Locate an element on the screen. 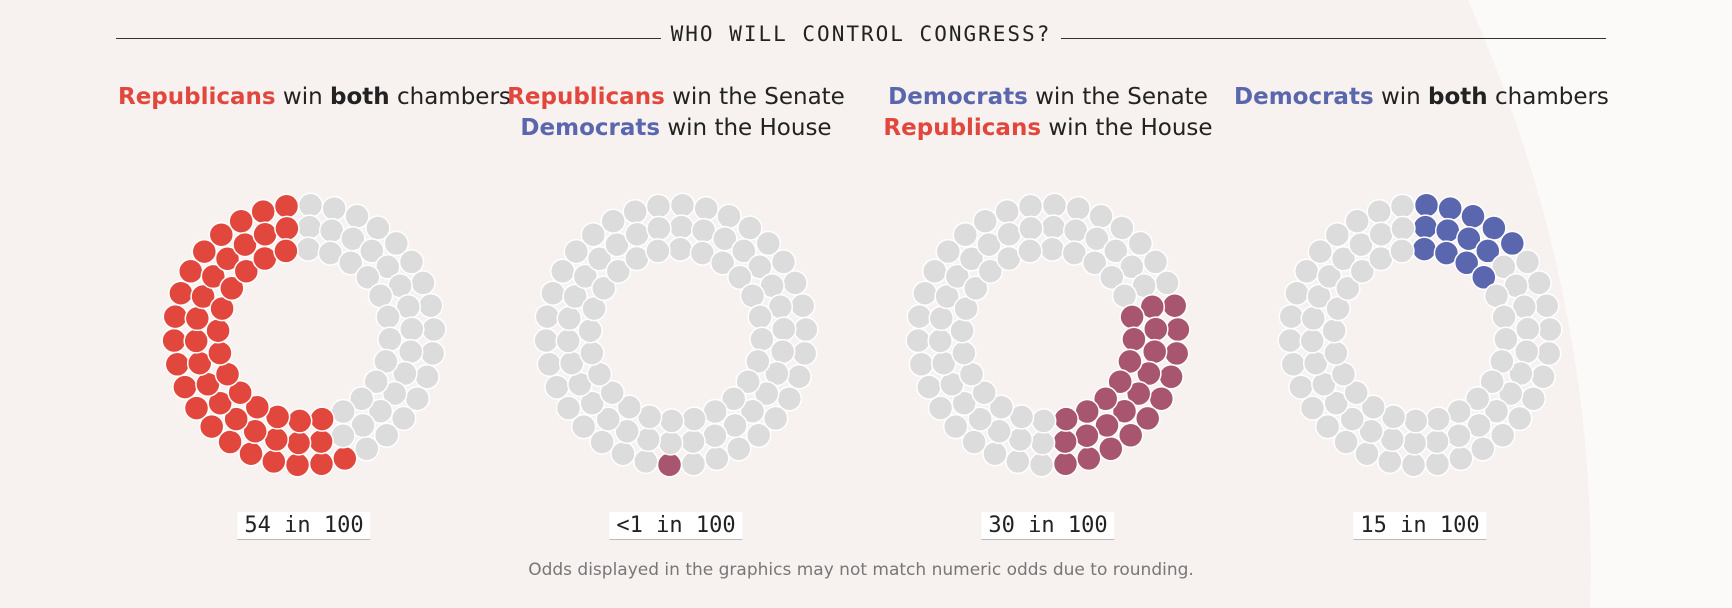 The image size is (1732, 608). header-rule-left is located at coordinates (388, 38).